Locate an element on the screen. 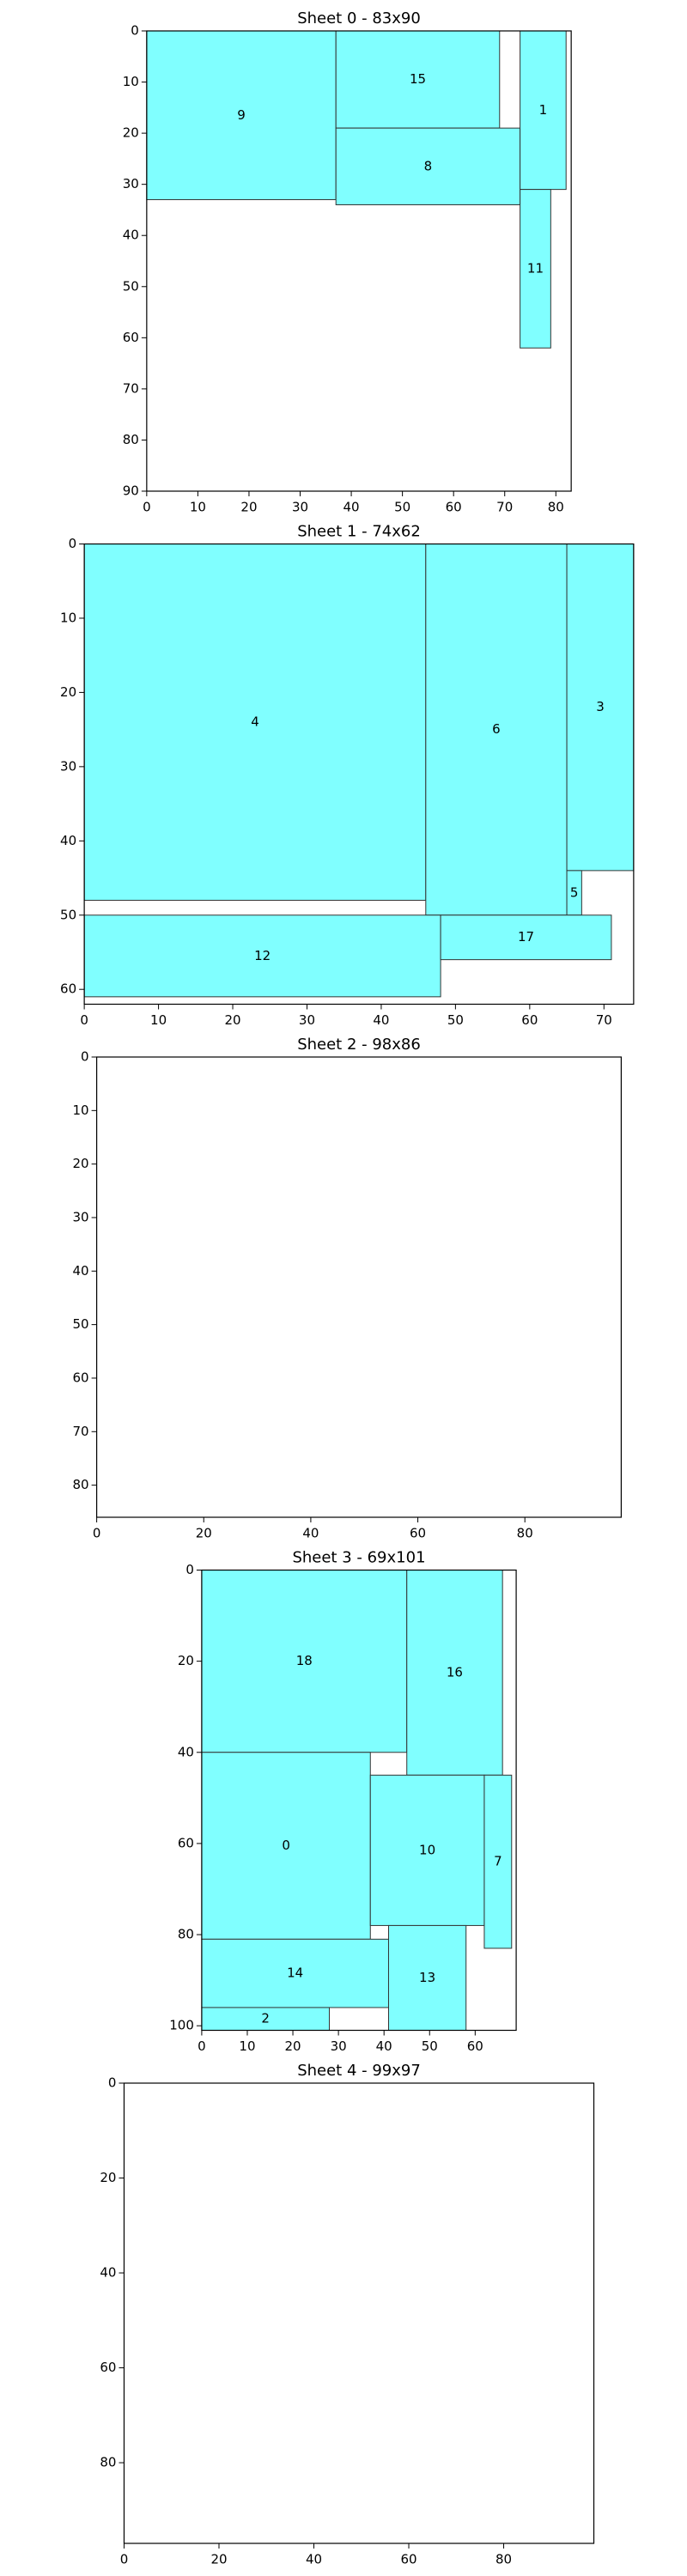  y-tick-label: 90 is located at coordinates (131, 491).